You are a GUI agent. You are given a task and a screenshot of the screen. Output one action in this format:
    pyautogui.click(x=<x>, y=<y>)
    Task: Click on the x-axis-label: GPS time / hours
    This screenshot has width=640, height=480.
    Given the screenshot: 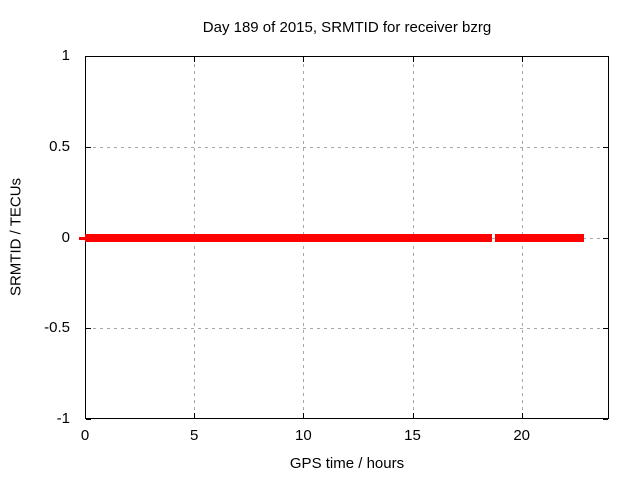 What is the action you would take?
    pyautogui.click(x=347, y=463)
    